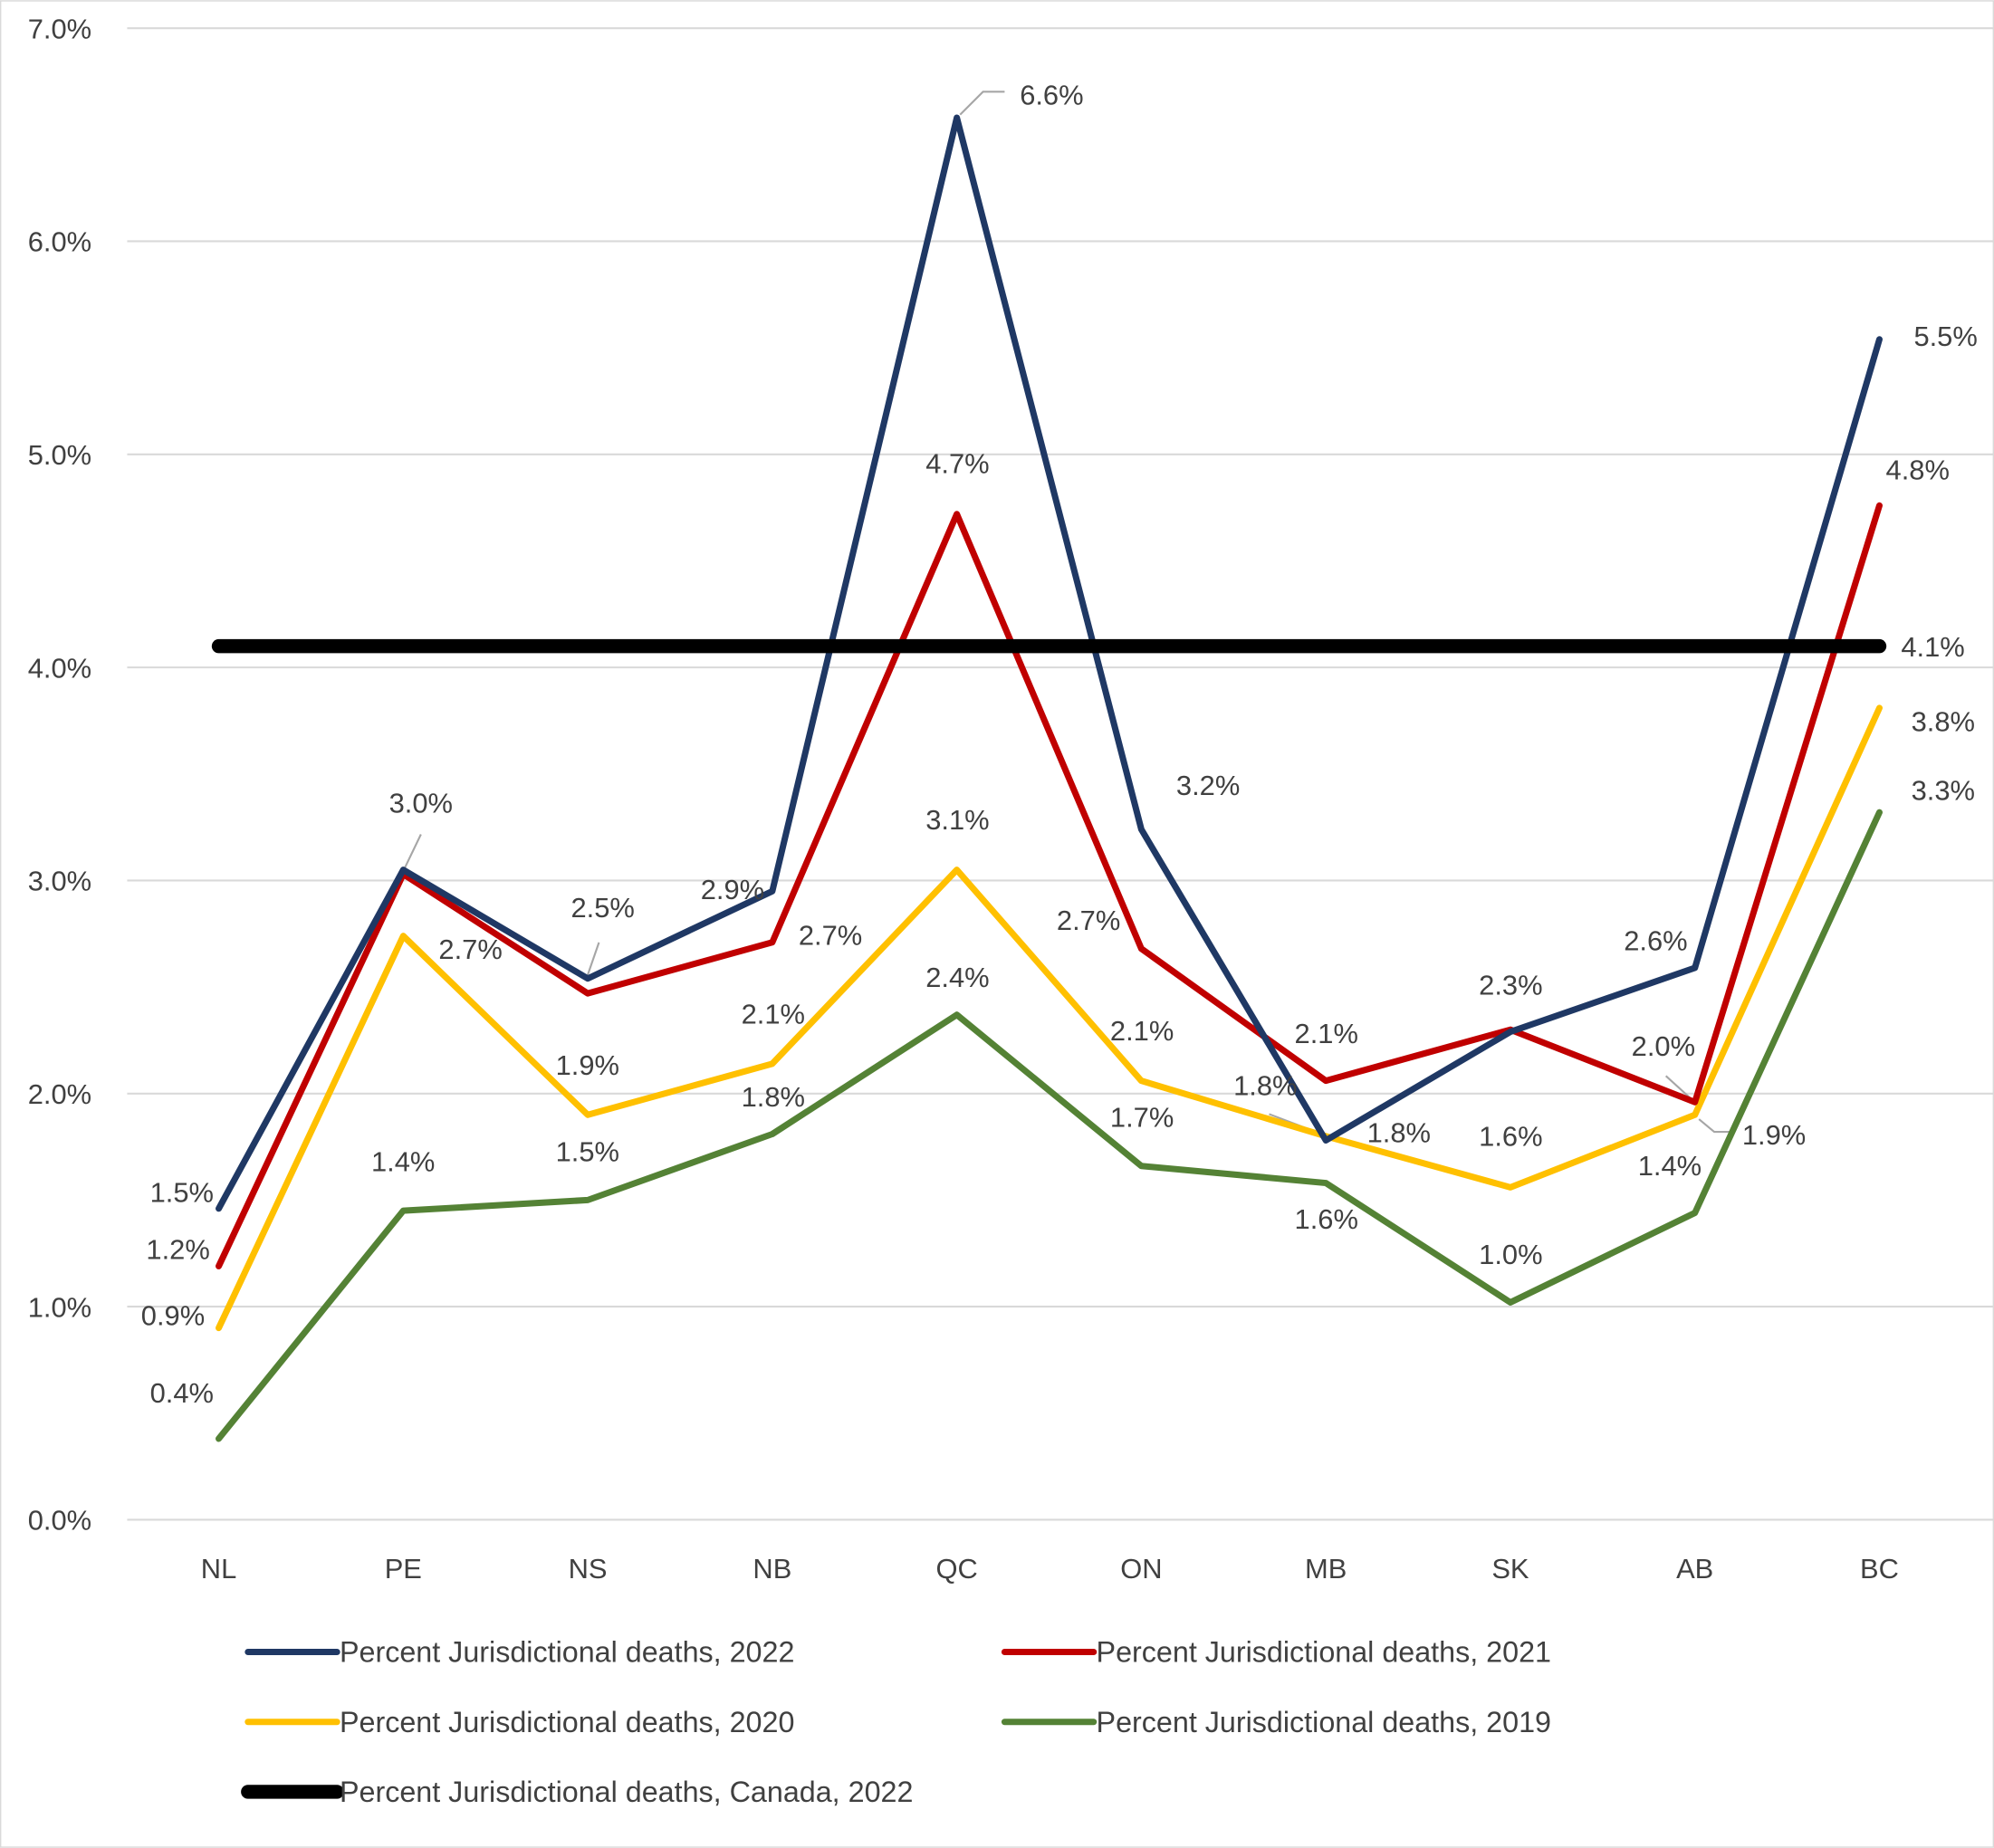  What do you see at coordinates (182, 1393) in the screenshot?
I see `data-label: 0.4%` at bounding box center [182, 1393].